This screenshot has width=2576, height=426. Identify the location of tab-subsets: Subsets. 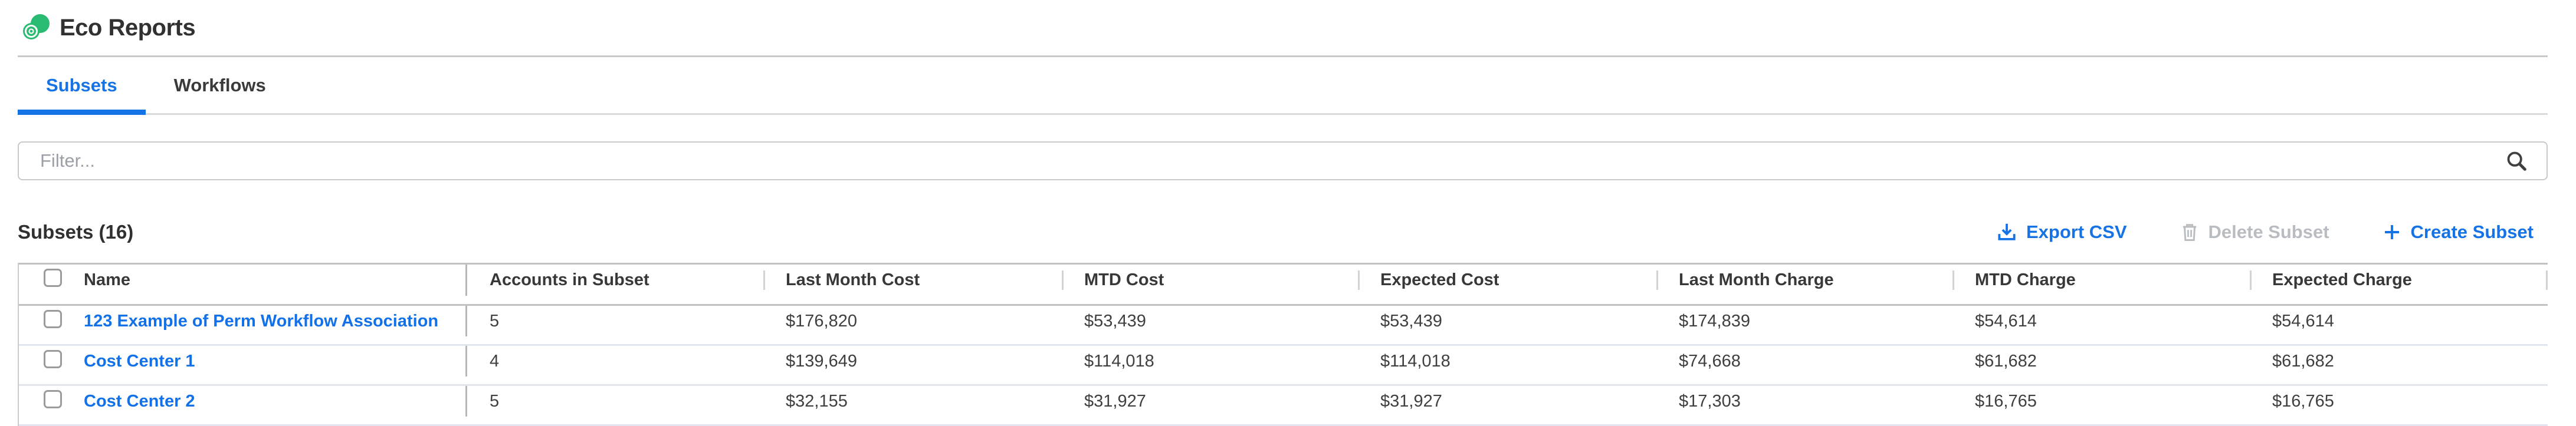
(82, 86).